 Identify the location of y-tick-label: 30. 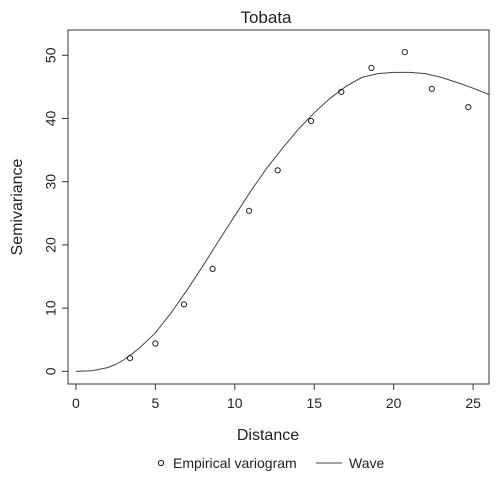
(51, 182).